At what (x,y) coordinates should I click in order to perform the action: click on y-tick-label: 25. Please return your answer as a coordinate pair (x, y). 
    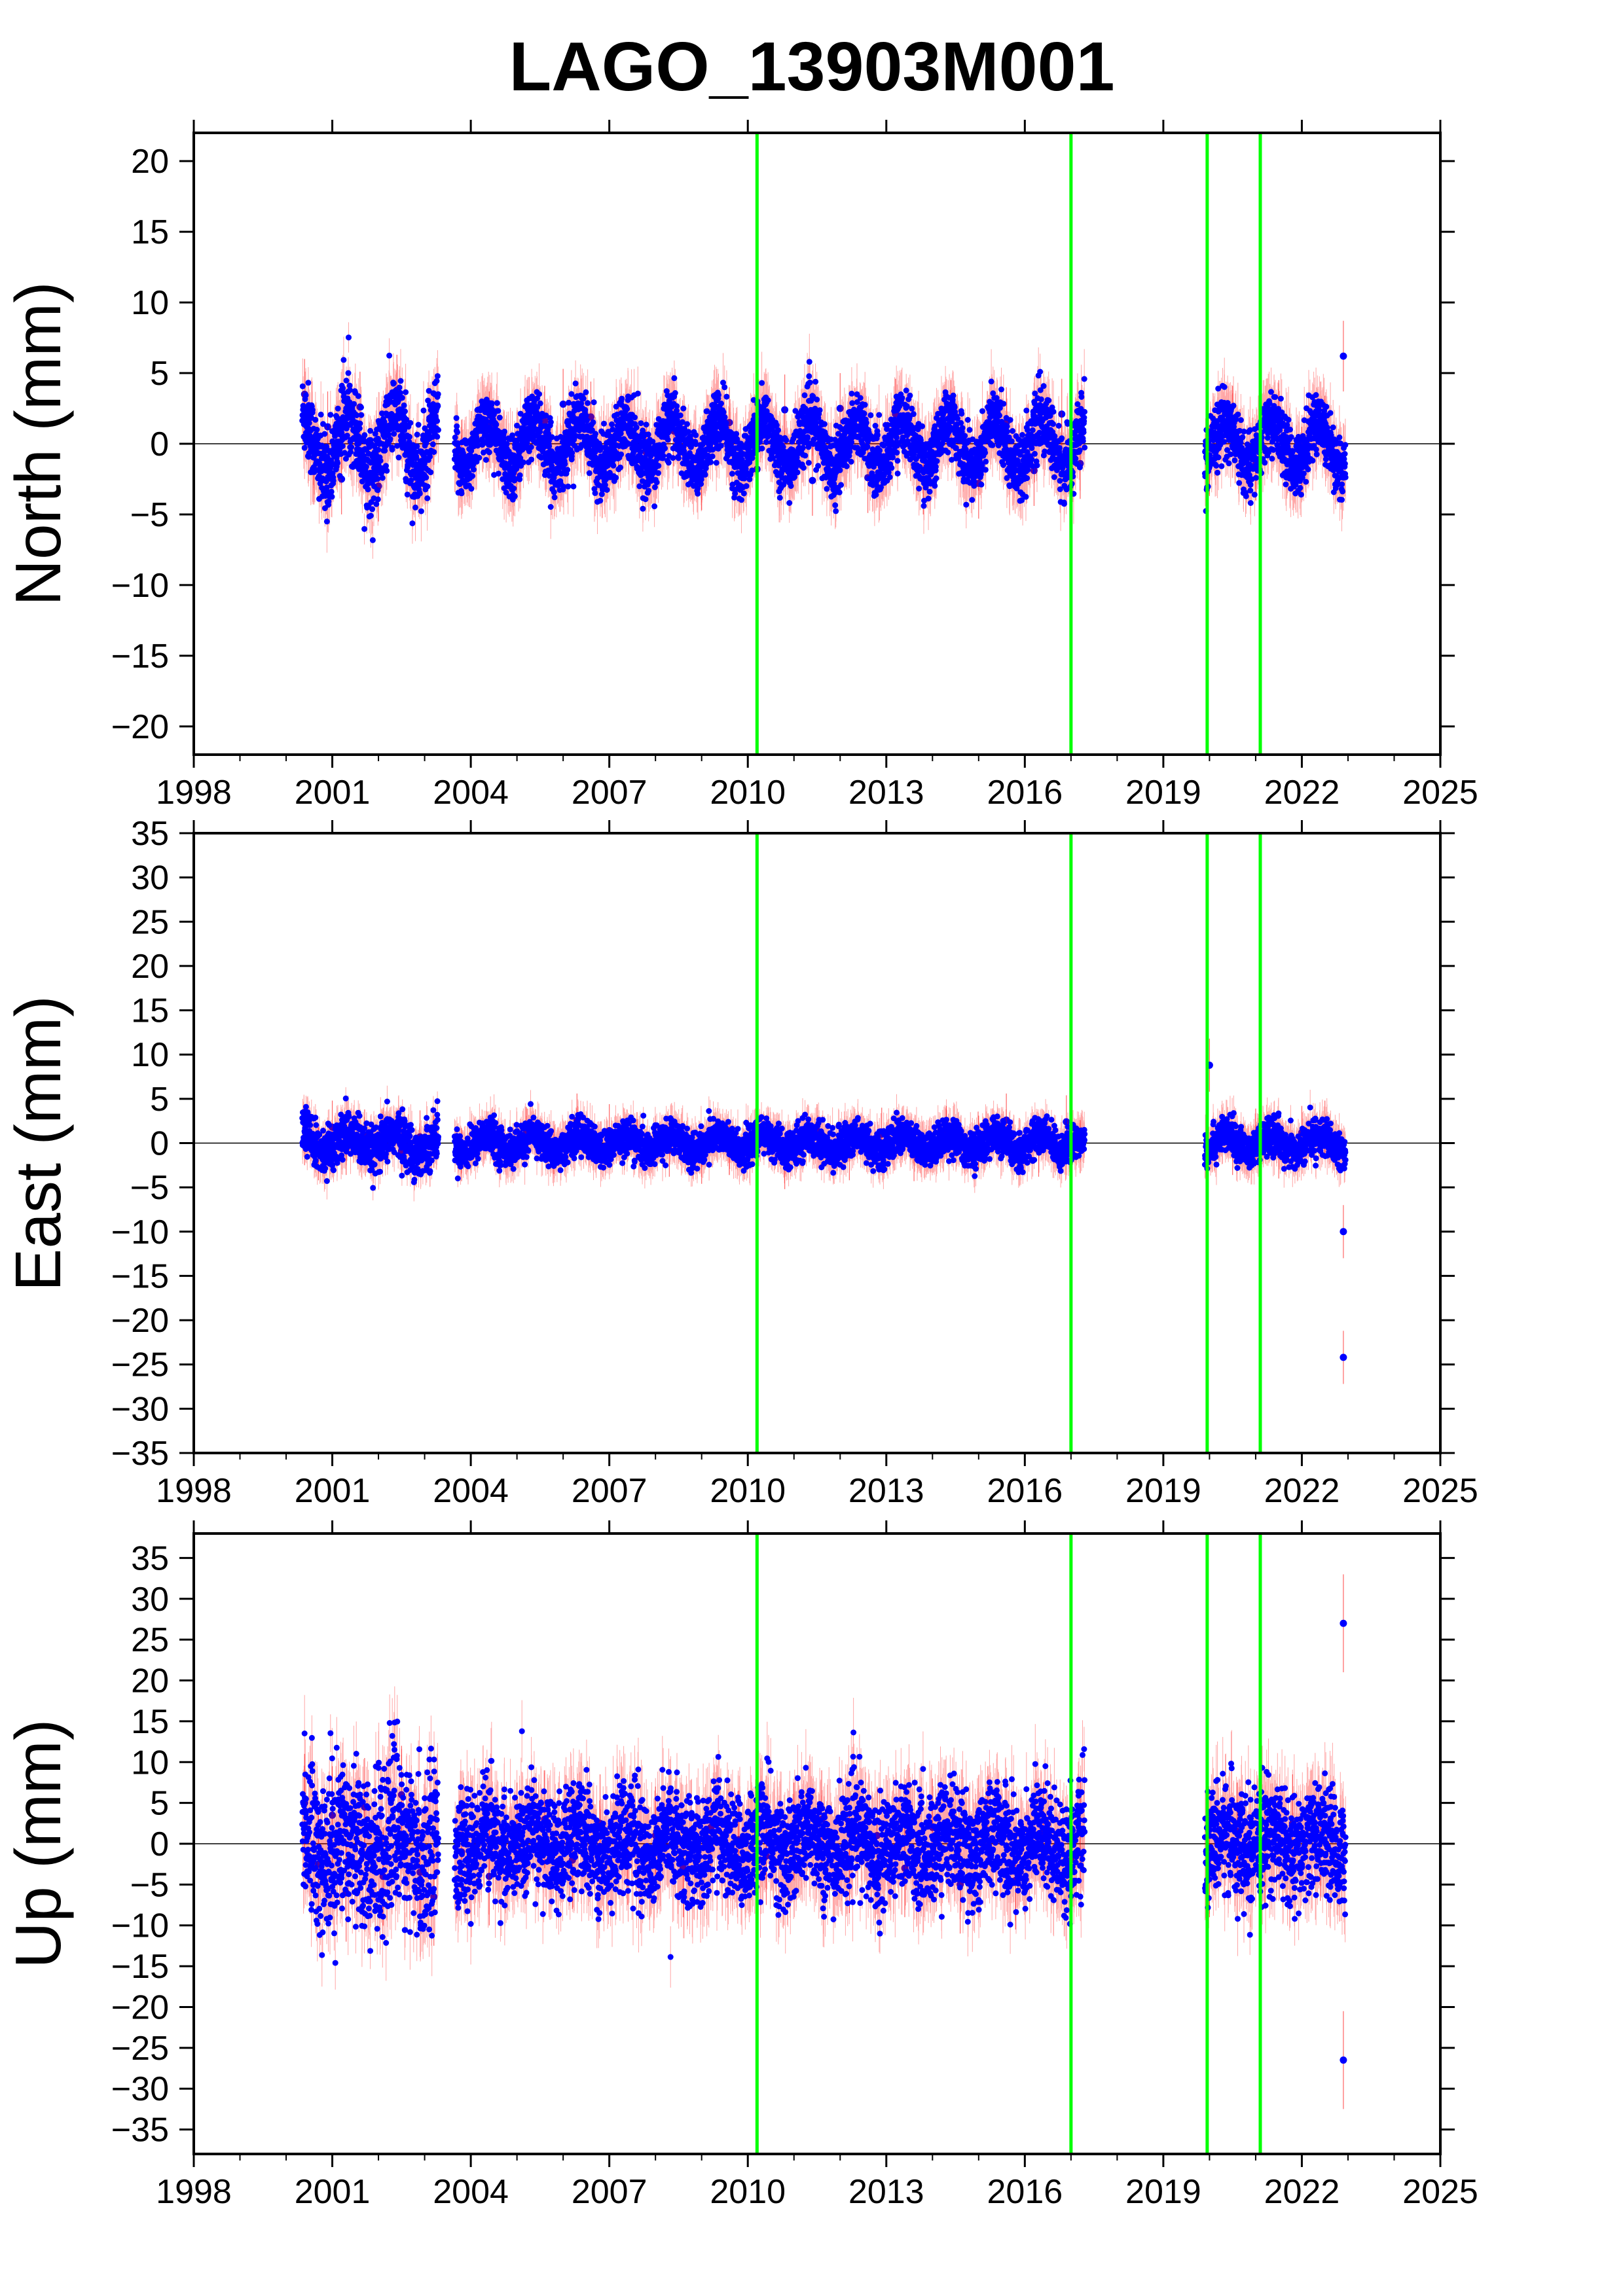
    Looking at the image, I should click on (150, 922).